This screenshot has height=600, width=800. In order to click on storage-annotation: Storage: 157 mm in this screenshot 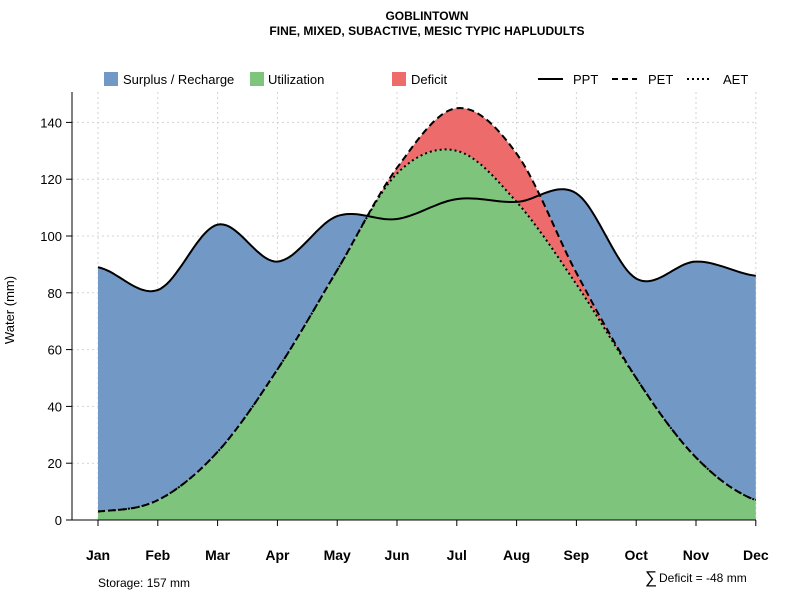, I will do `click(144, 583)`.